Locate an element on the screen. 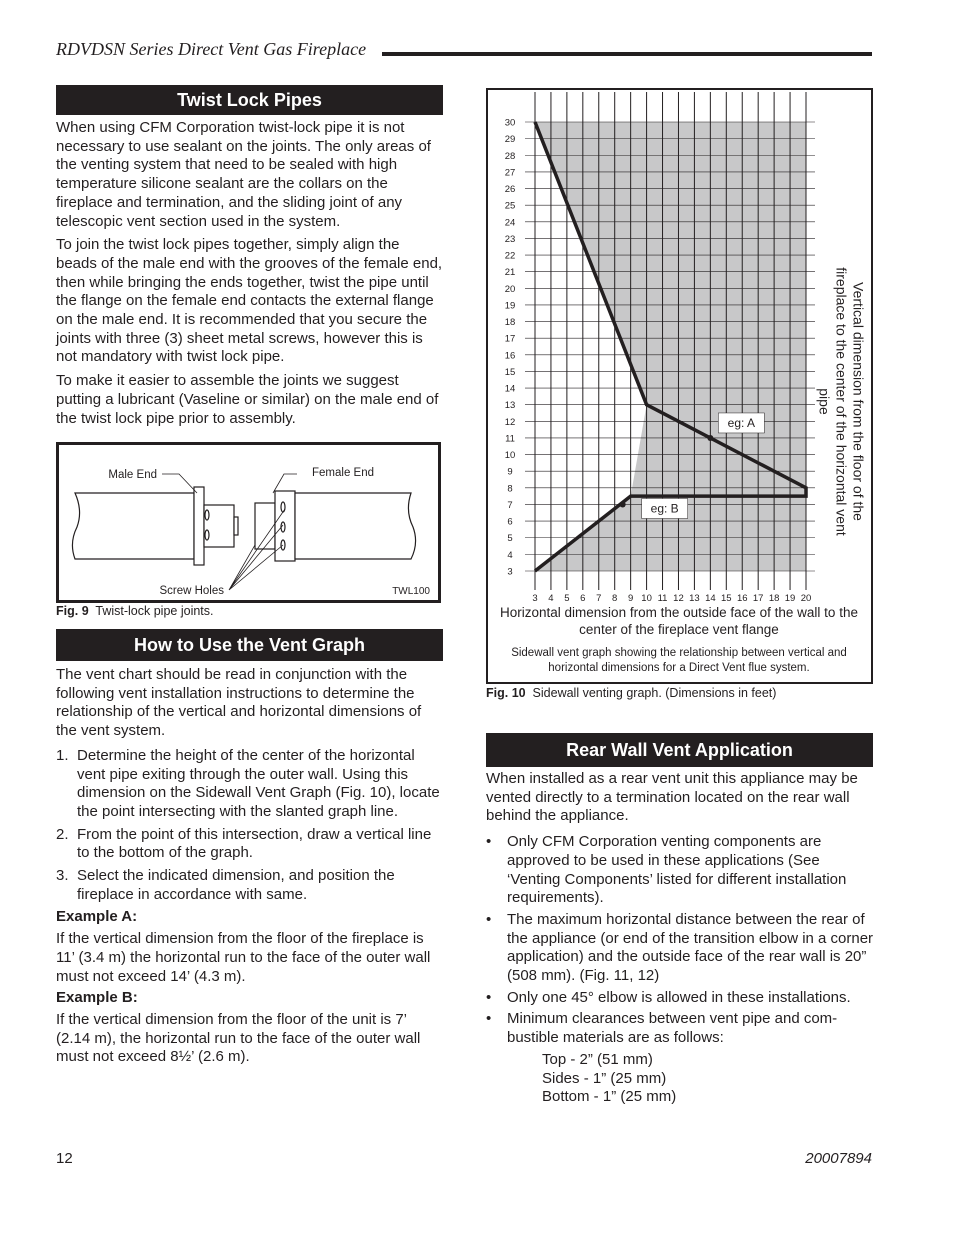 The image size is (954, 1235). section-heading: Twist Lock Pipes is located at coordinates (249, 100).